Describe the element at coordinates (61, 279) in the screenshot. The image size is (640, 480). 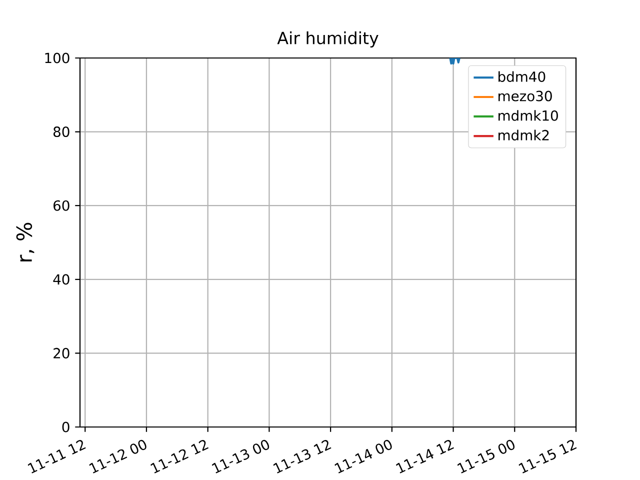
I see `y-tick-label: 40` at that location.